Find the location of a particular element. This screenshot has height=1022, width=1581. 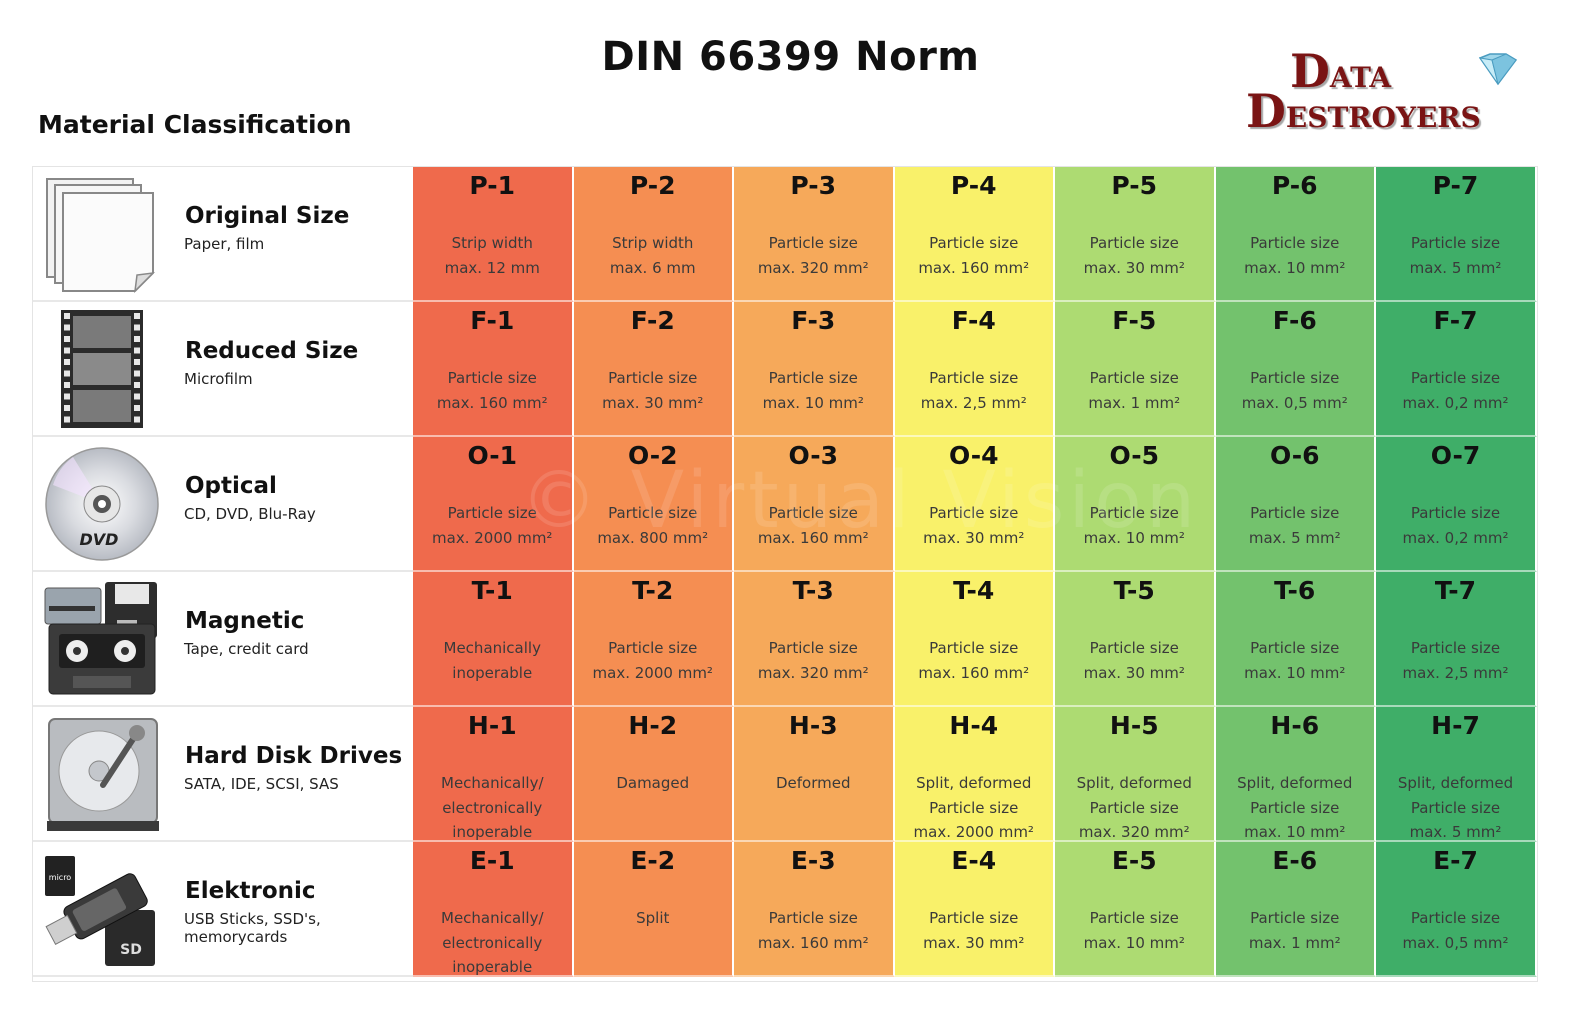

usb-stick-icon: micro SD is located at coordinates (102, 909).